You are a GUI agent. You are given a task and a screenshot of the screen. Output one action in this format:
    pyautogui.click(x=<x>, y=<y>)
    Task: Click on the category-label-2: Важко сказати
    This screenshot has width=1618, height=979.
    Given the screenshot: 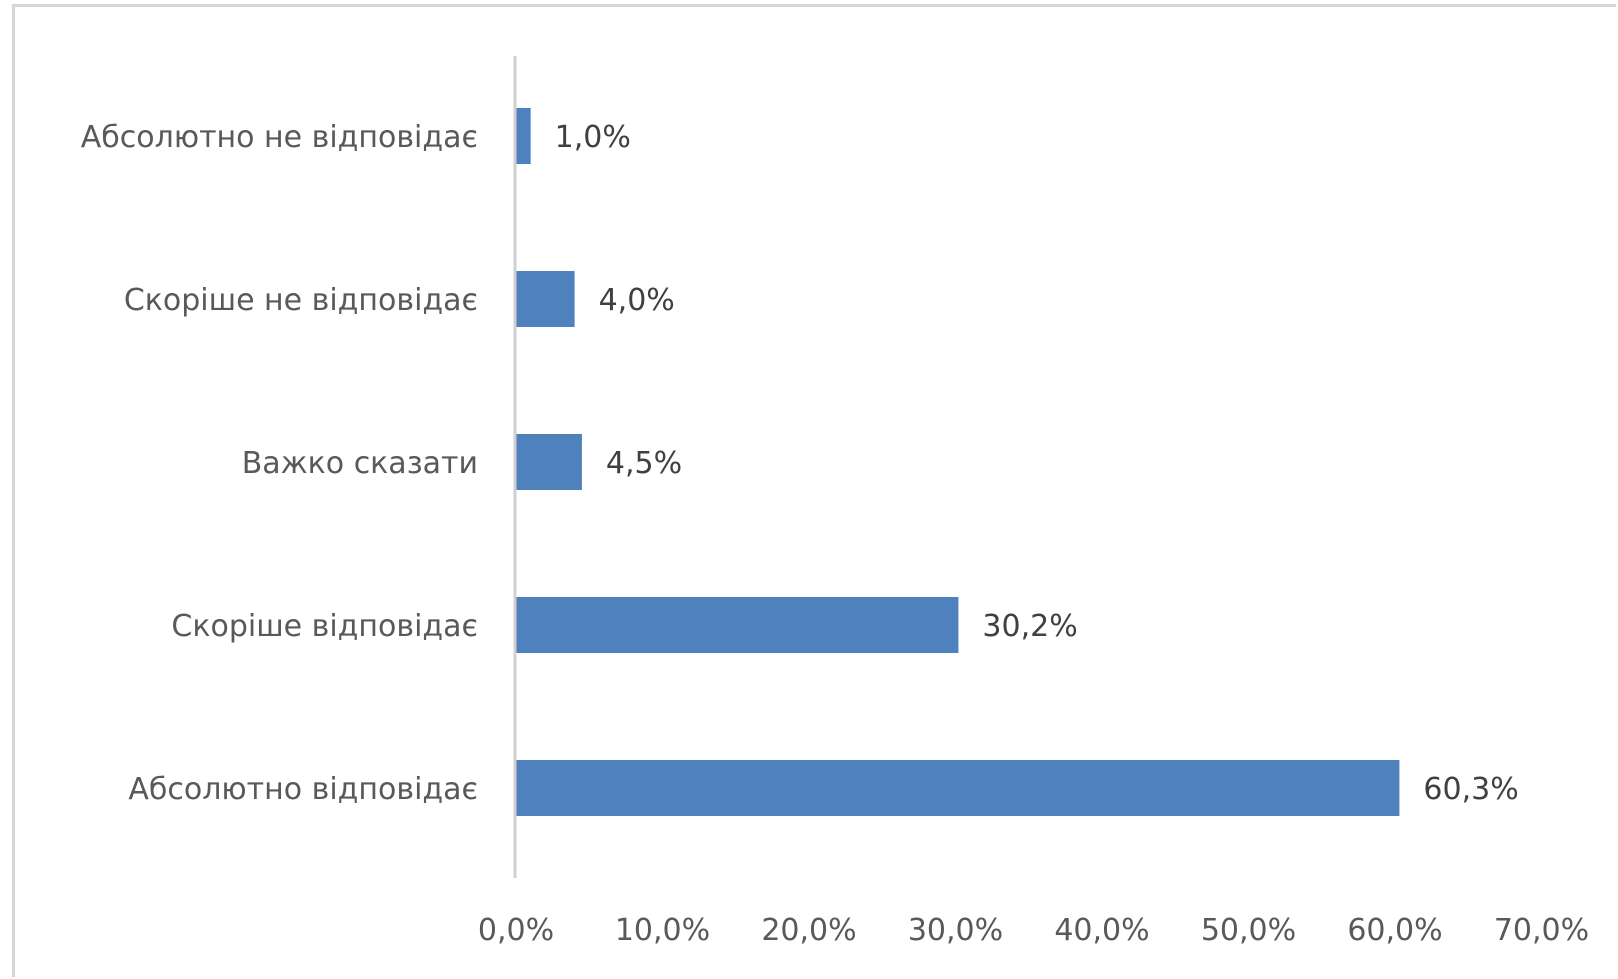 What is the action you would take?
    pyautogui.click(x=360, y=463)
    